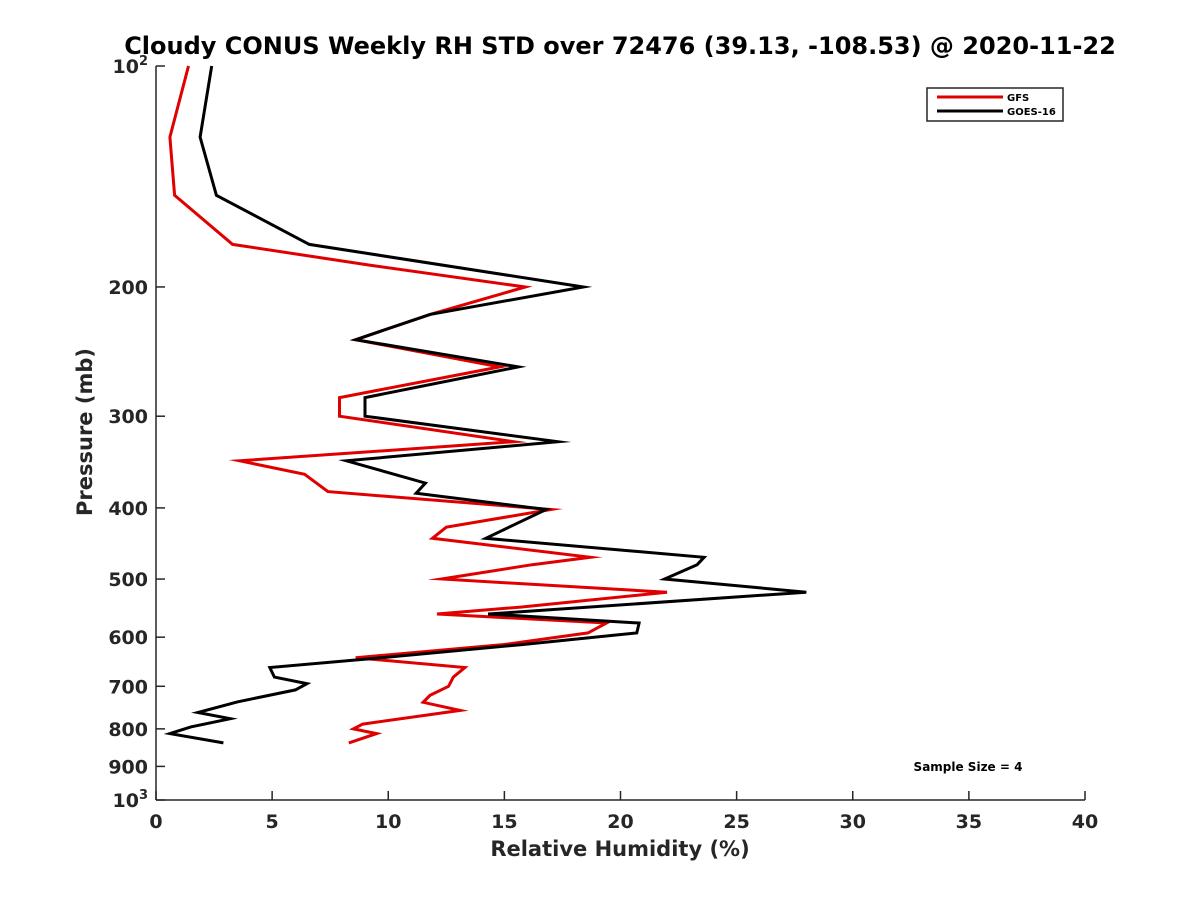 The height and width of the screenshot is (900, 1200). Describe the element at coordinates (1018, 98) in the screenshot. I see `legend-label: GFS` at that location.